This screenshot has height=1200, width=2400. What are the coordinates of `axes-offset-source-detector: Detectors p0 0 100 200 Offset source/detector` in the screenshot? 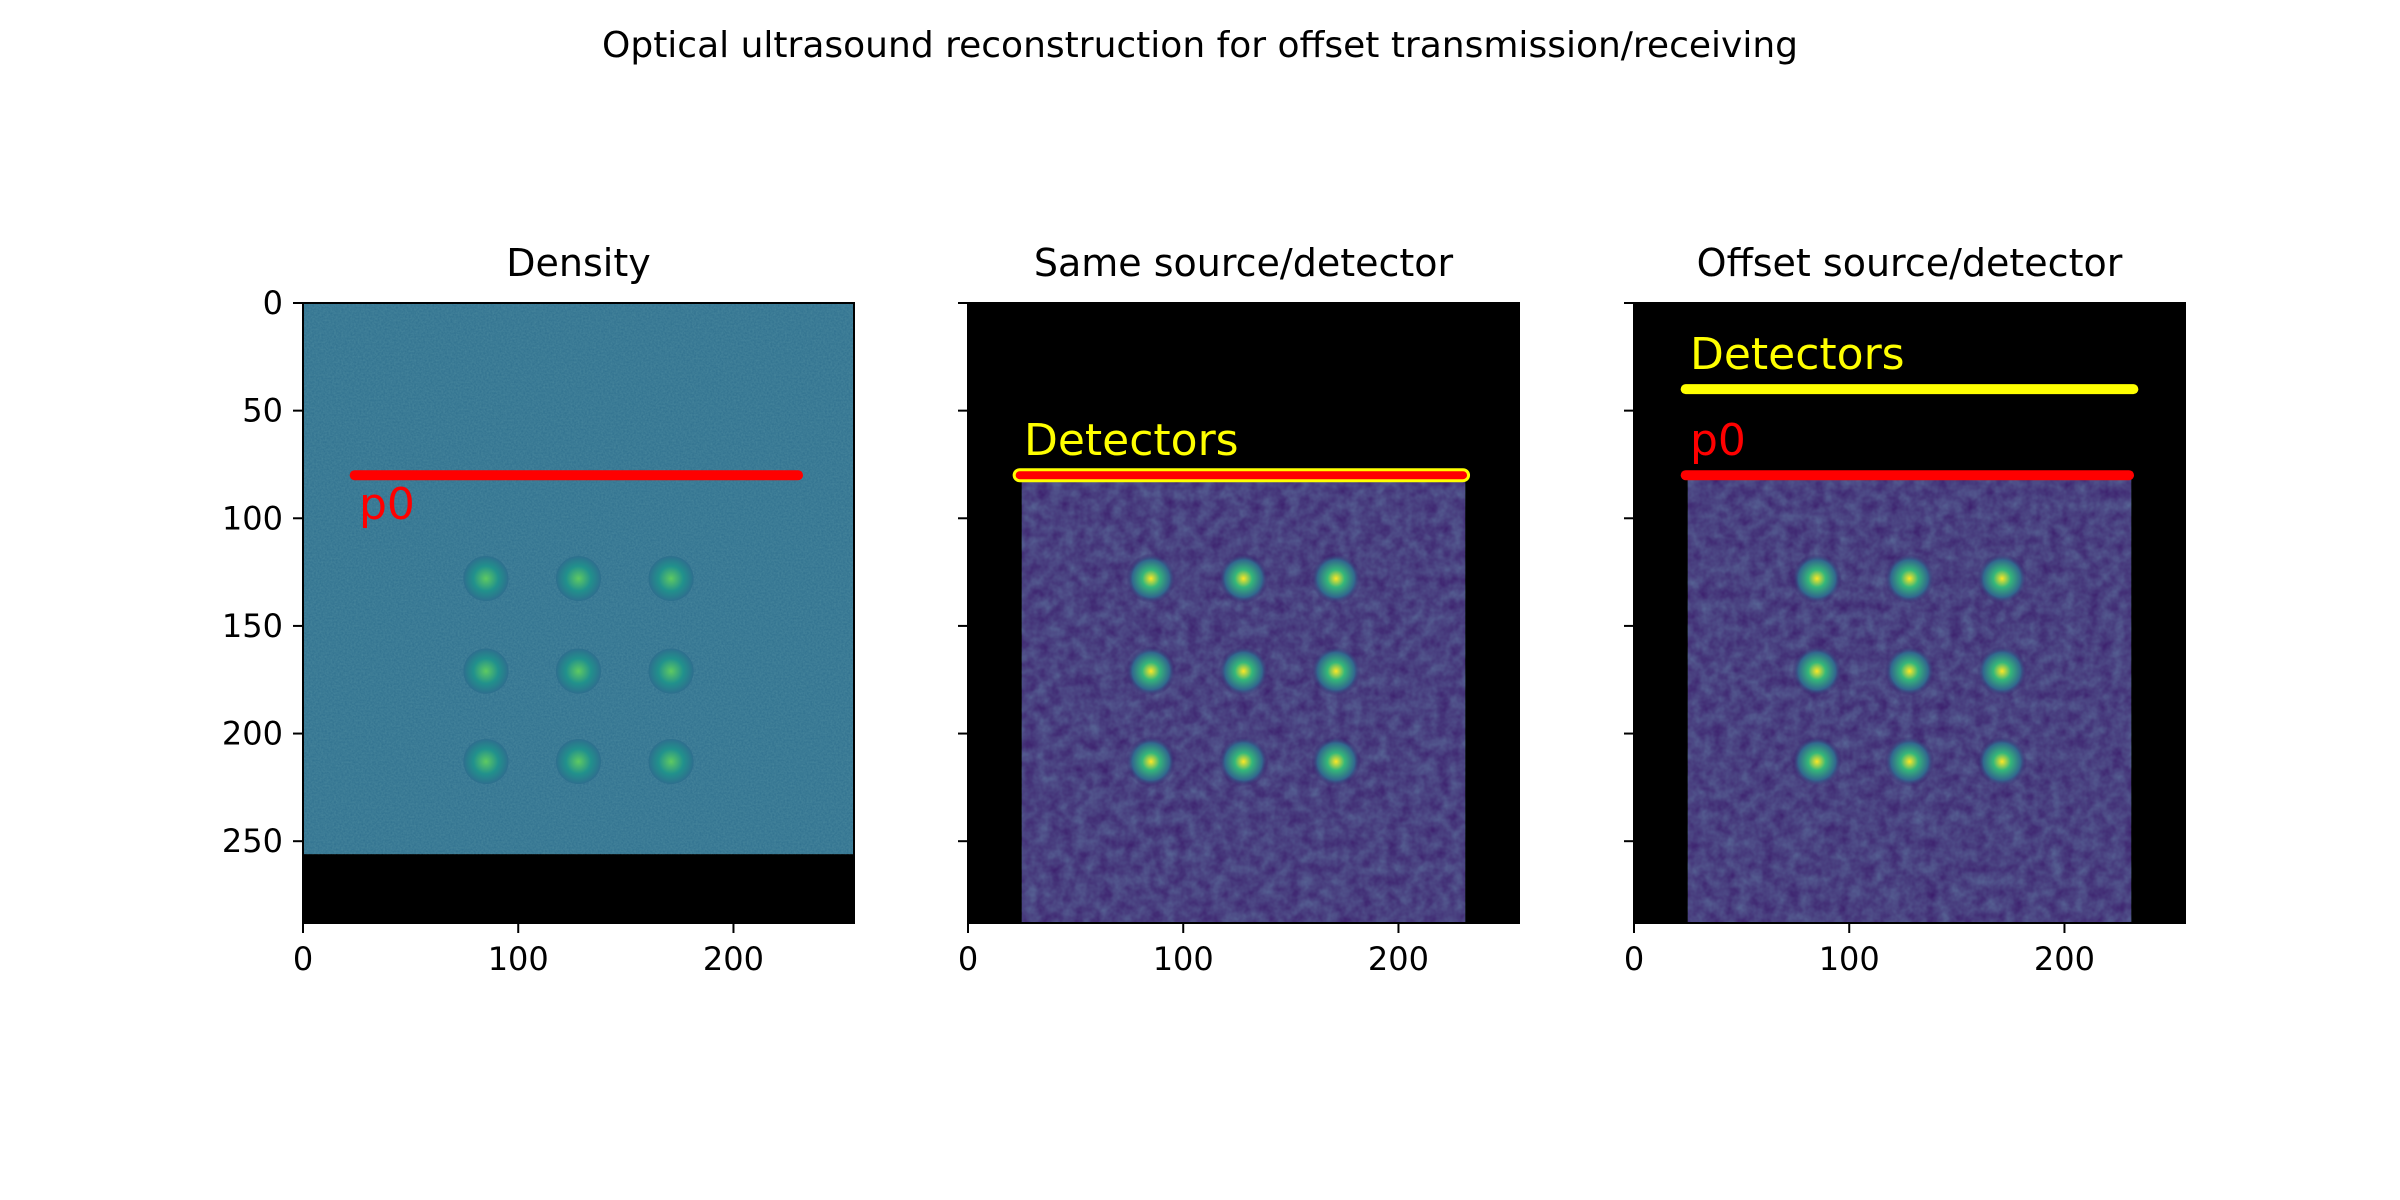 It's located at (1905, 609).